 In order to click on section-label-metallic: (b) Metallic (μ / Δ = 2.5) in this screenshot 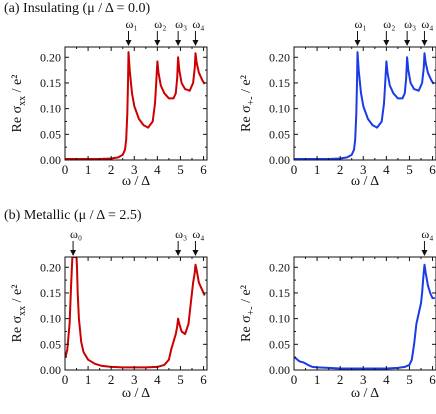, I will do `click(73, 215)`.